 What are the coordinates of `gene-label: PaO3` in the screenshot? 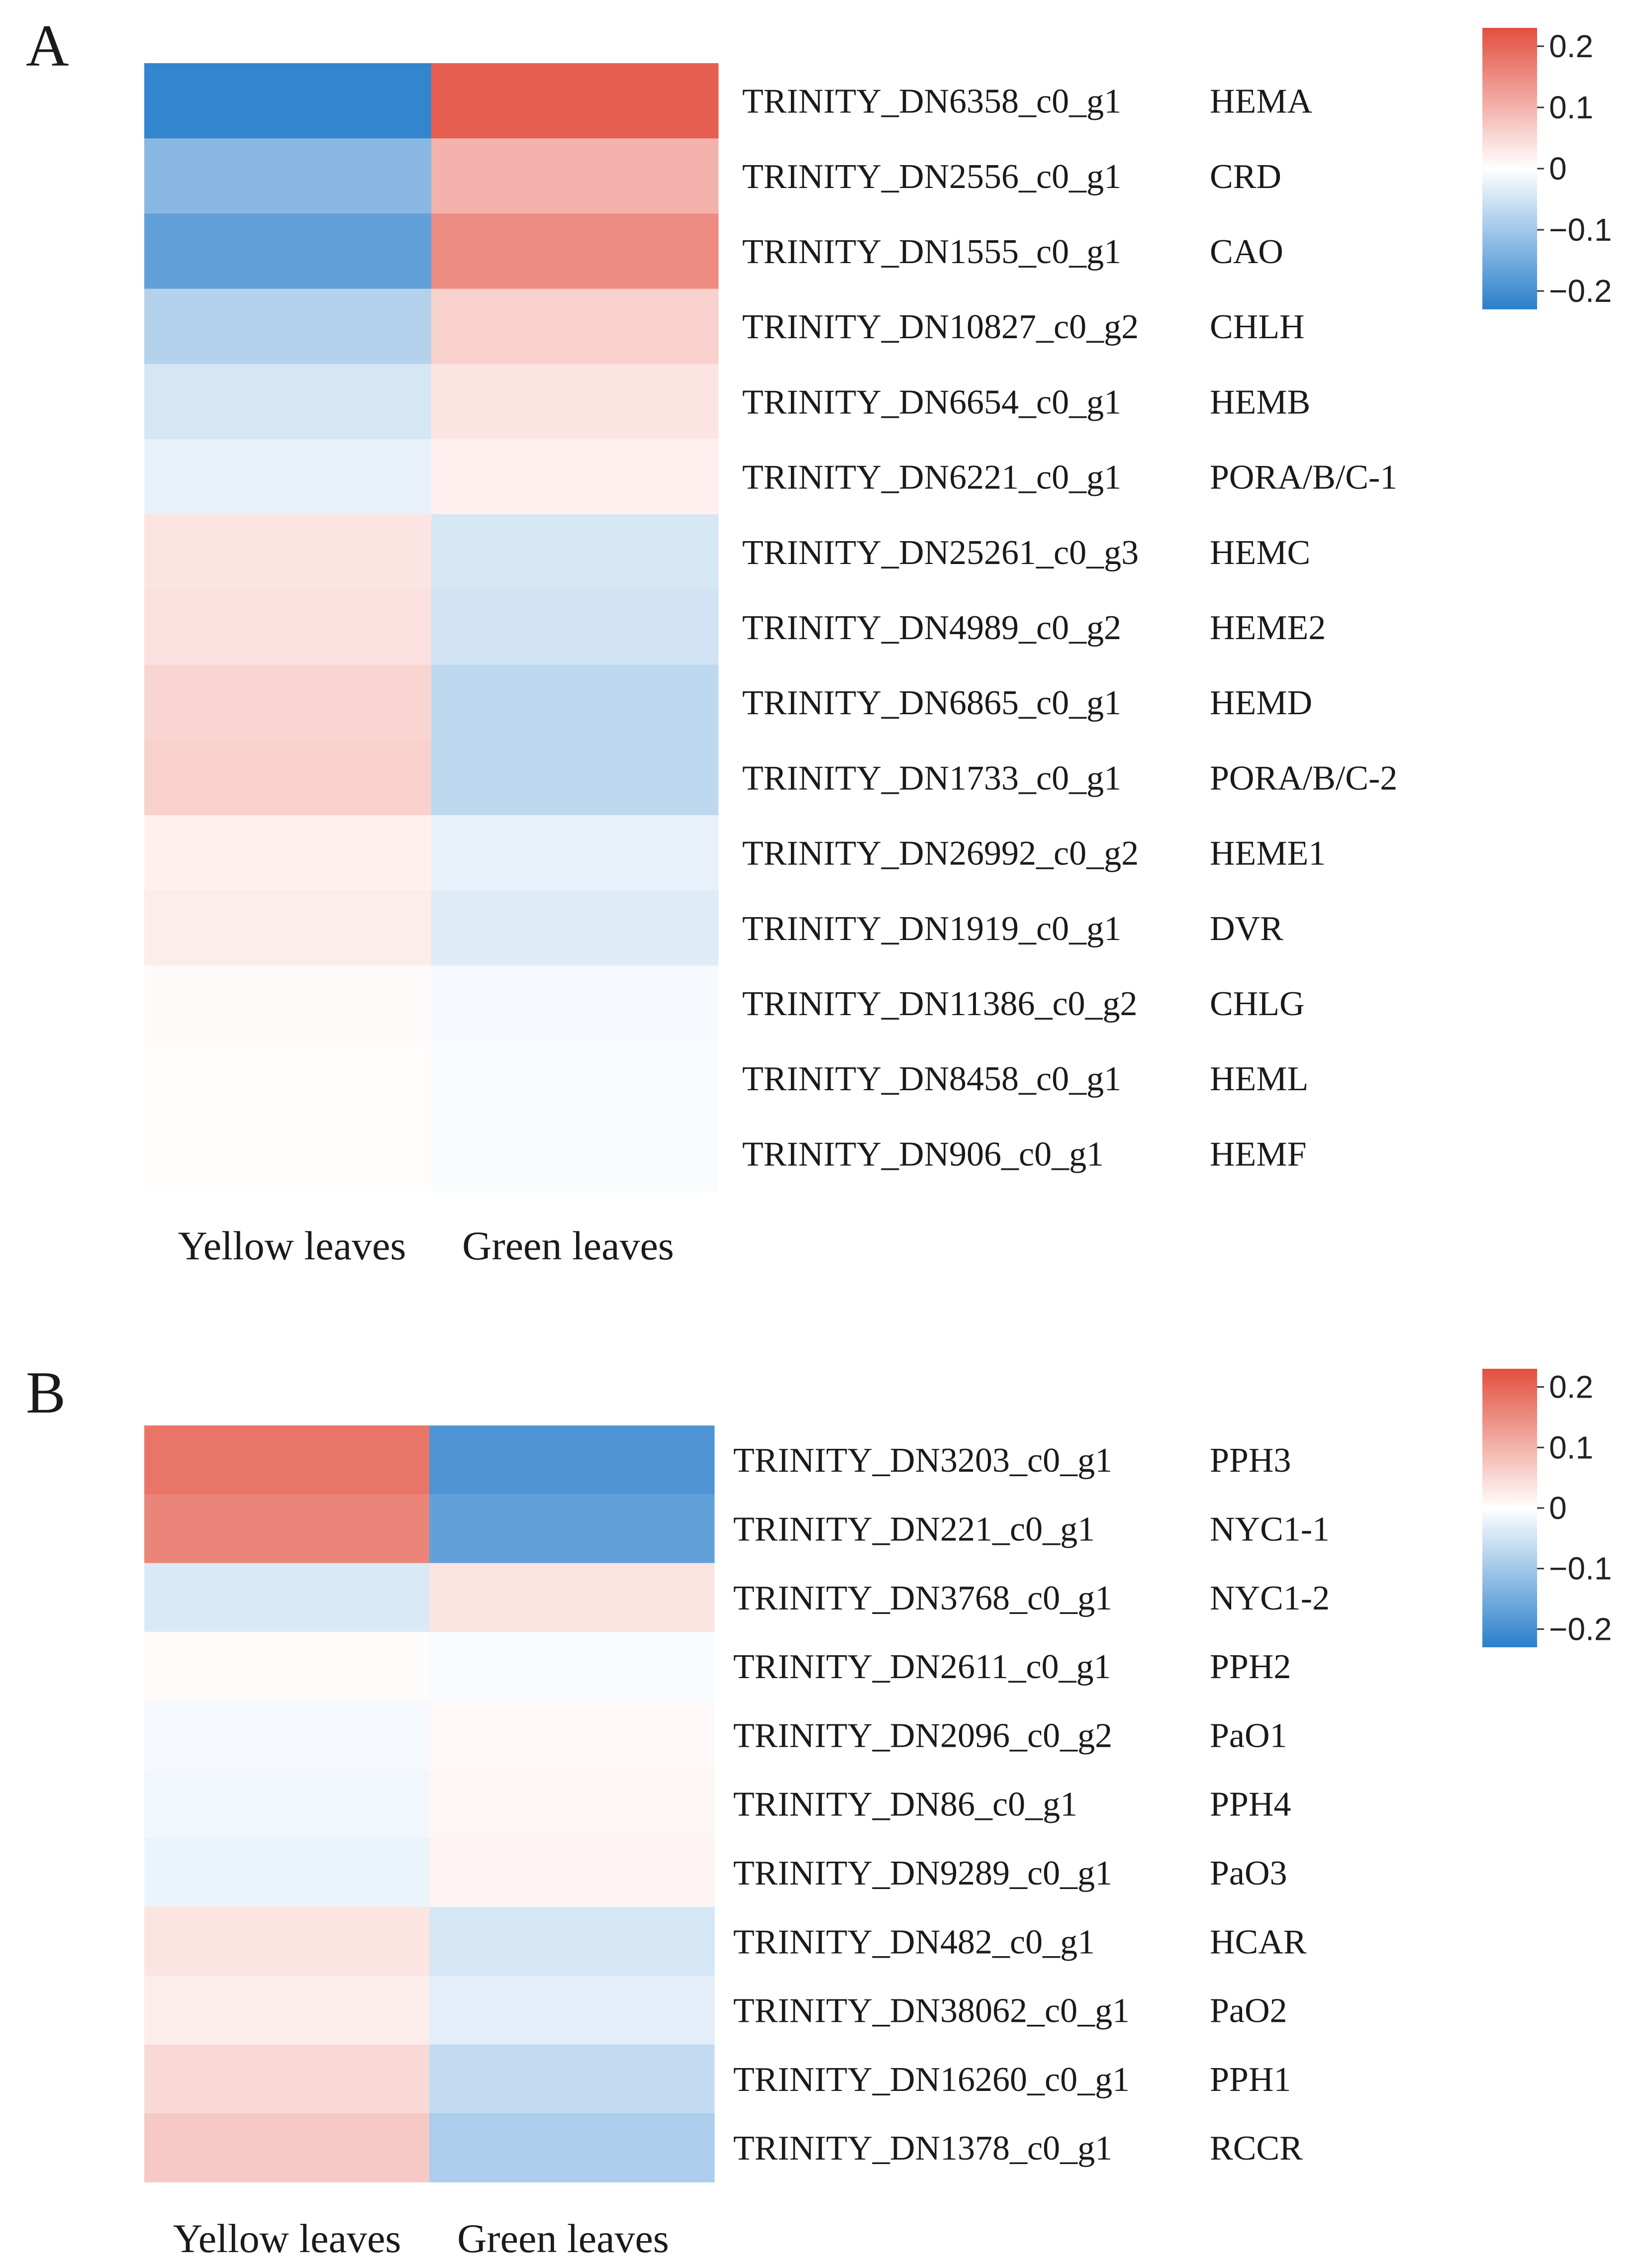 It's located at (1248, 1873).